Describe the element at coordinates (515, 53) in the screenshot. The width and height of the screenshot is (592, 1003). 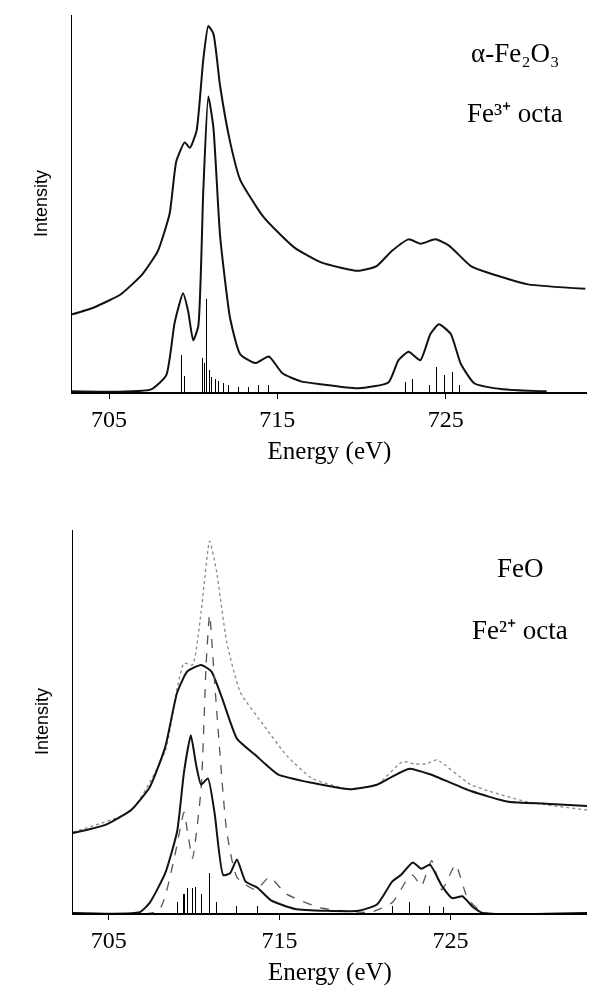
I see `annotation: α-Fe₂O₃` at that location.